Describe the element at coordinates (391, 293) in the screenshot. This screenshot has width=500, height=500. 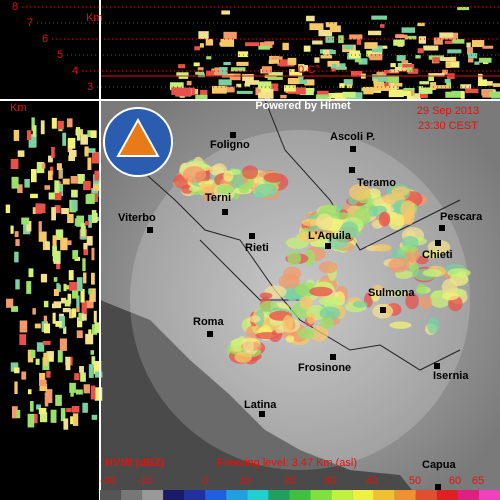
I see `city-label: Sulmona` at that location.